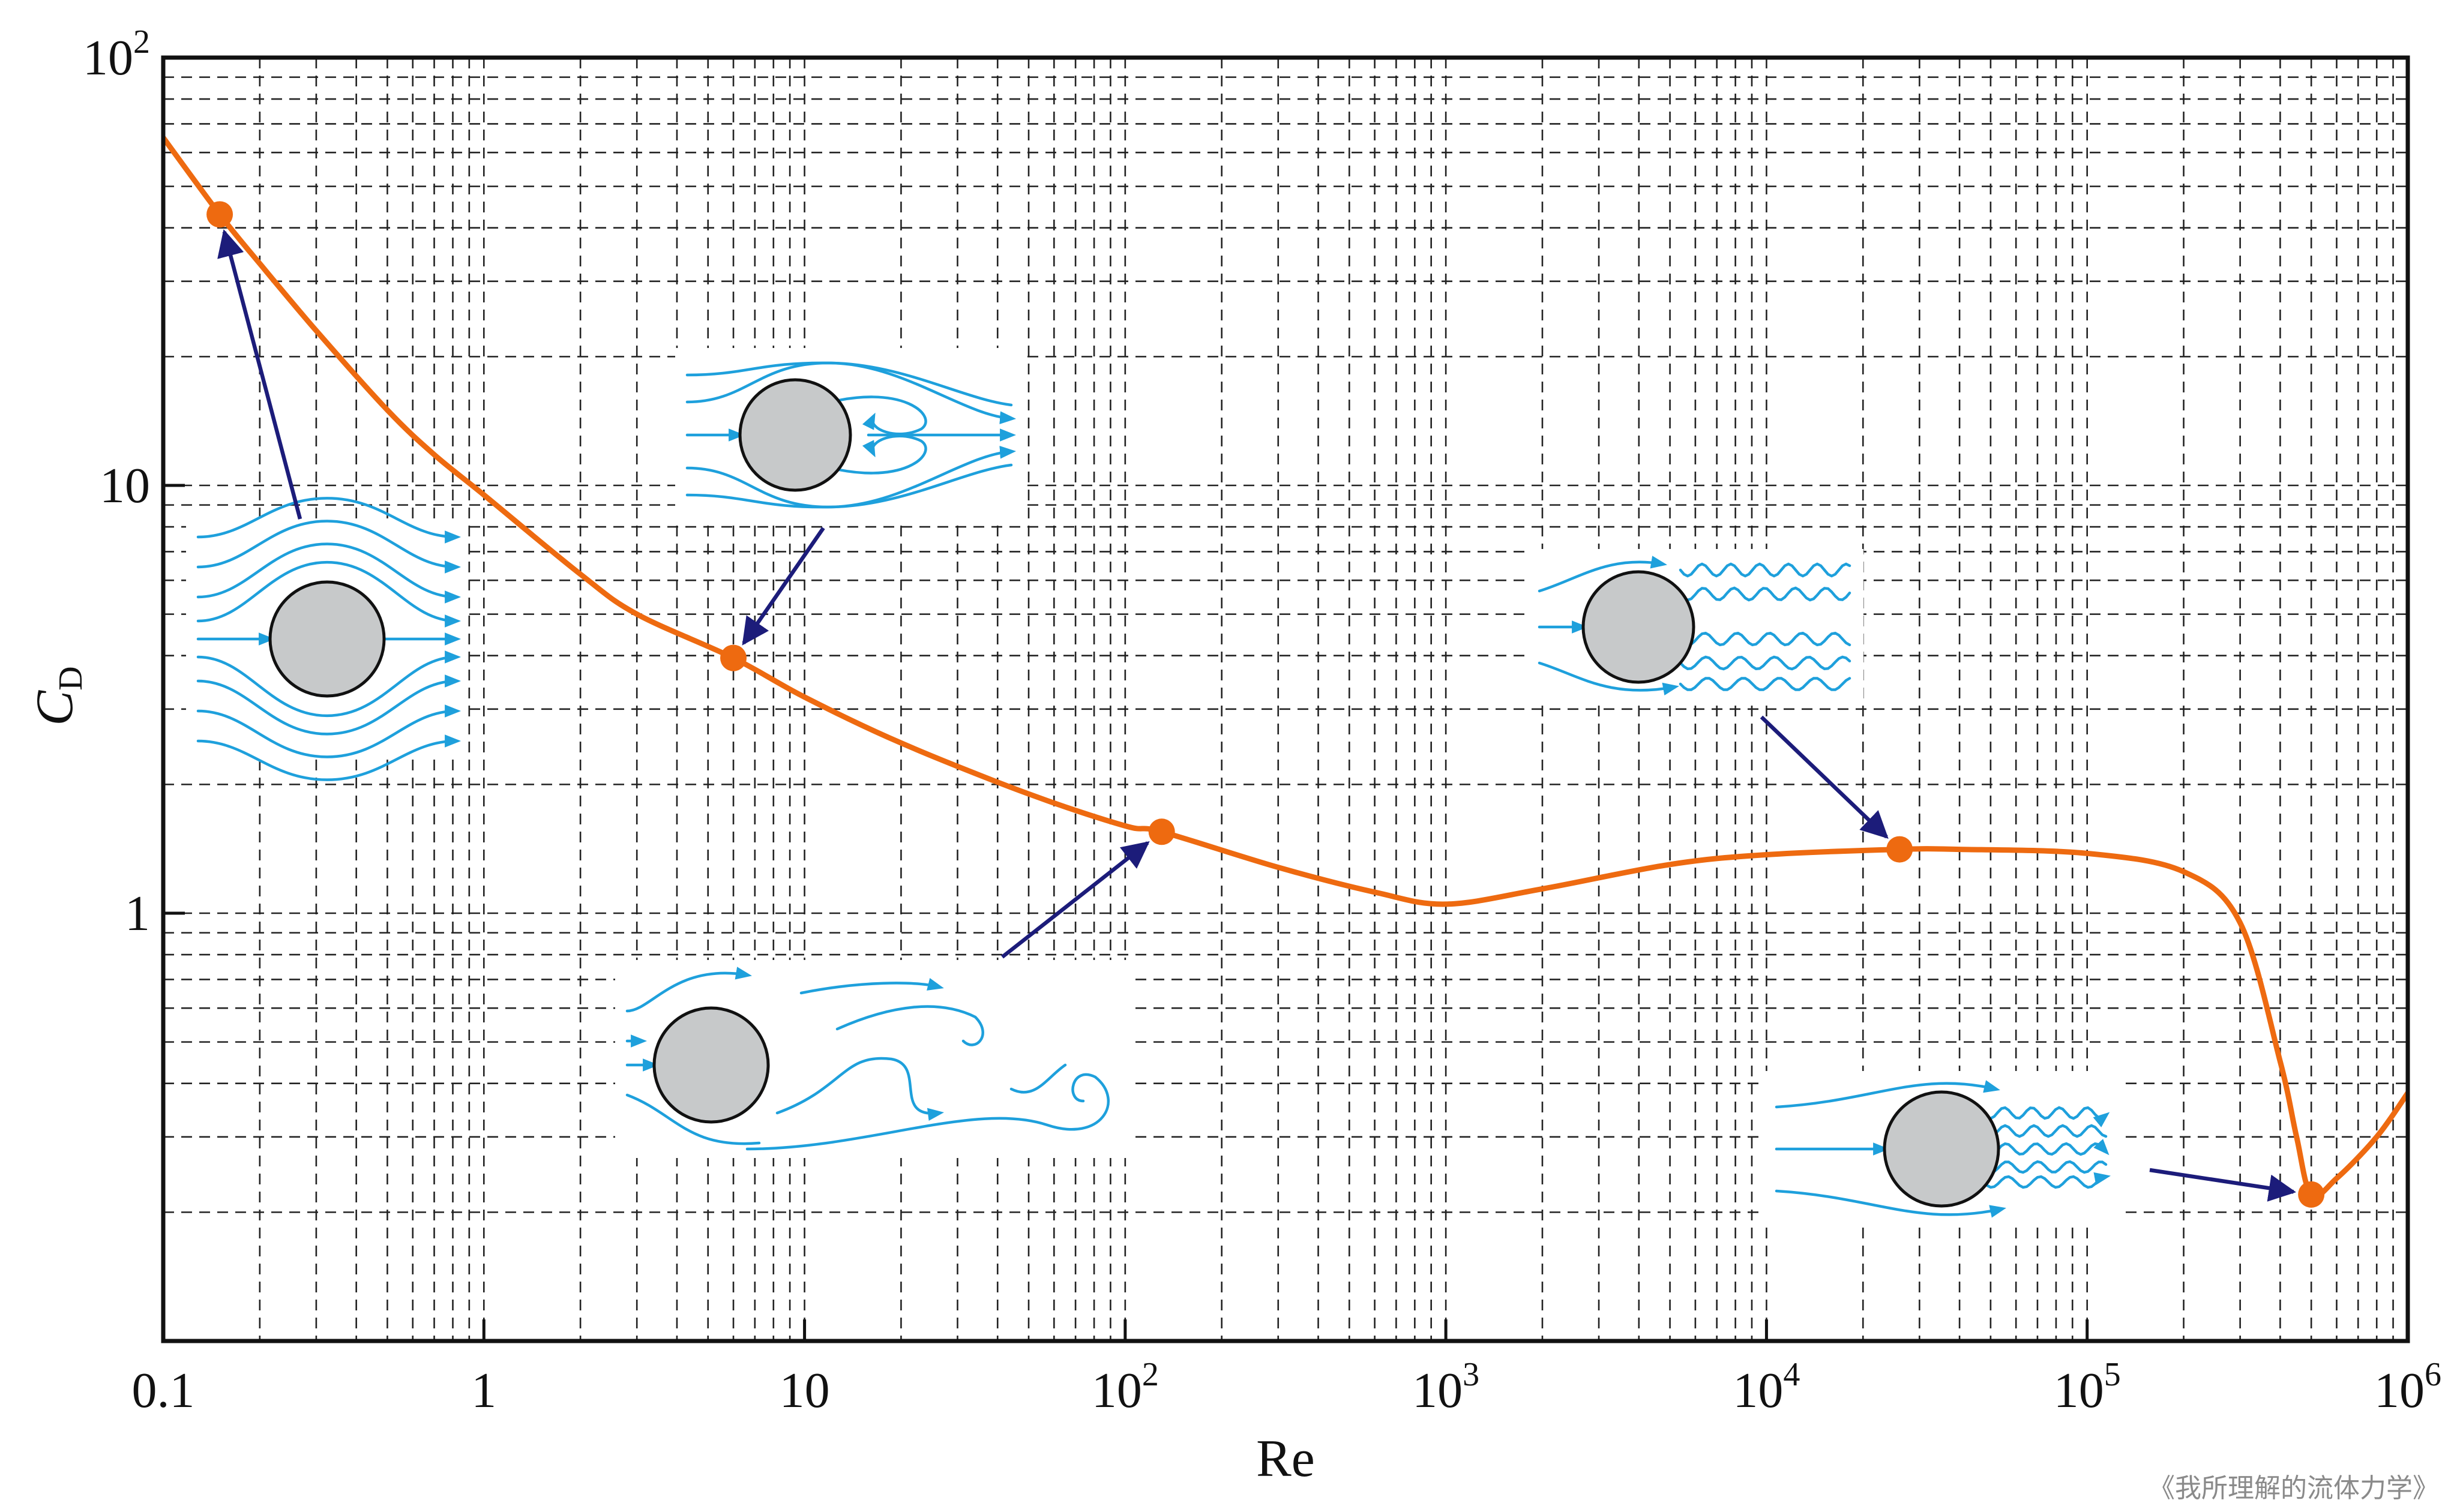 Image resolution: width=2457 pixels, height=1512 pixels. What do you see at coordinates (1285, 1459) in the screenshot?
I see `x-axis-title: Re` at bounding box center [1285, 1459].